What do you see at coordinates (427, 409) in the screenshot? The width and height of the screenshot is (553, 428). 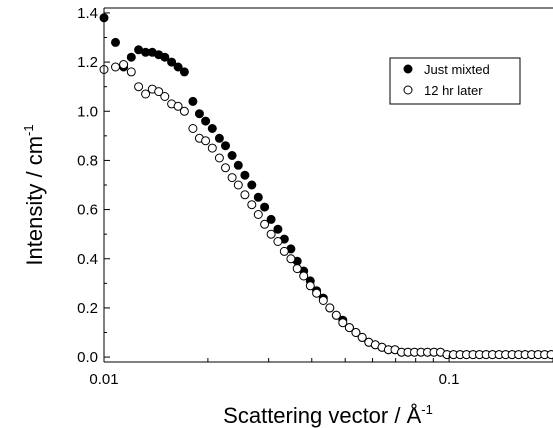 I see `x-axis-title-superscript: -1` at bounding box center [427, 409].